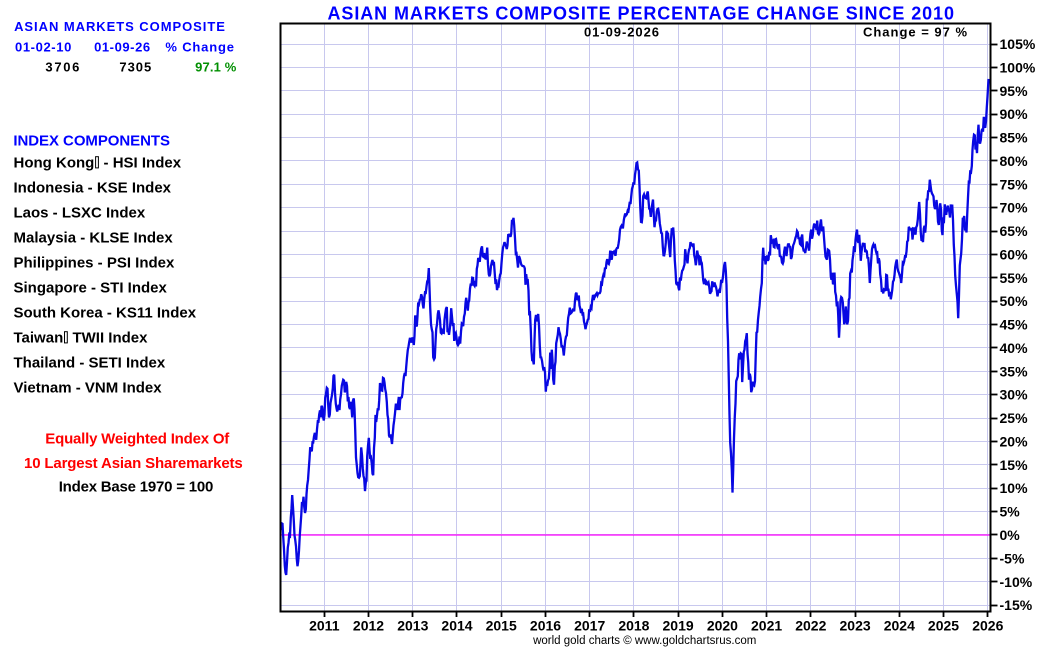 The width and height of the screenshot is (1050, 650). What do you see at coordinates (456, 626) in the screenshot?
I see `svg-text: 2014` at bounding box center [456, 626].